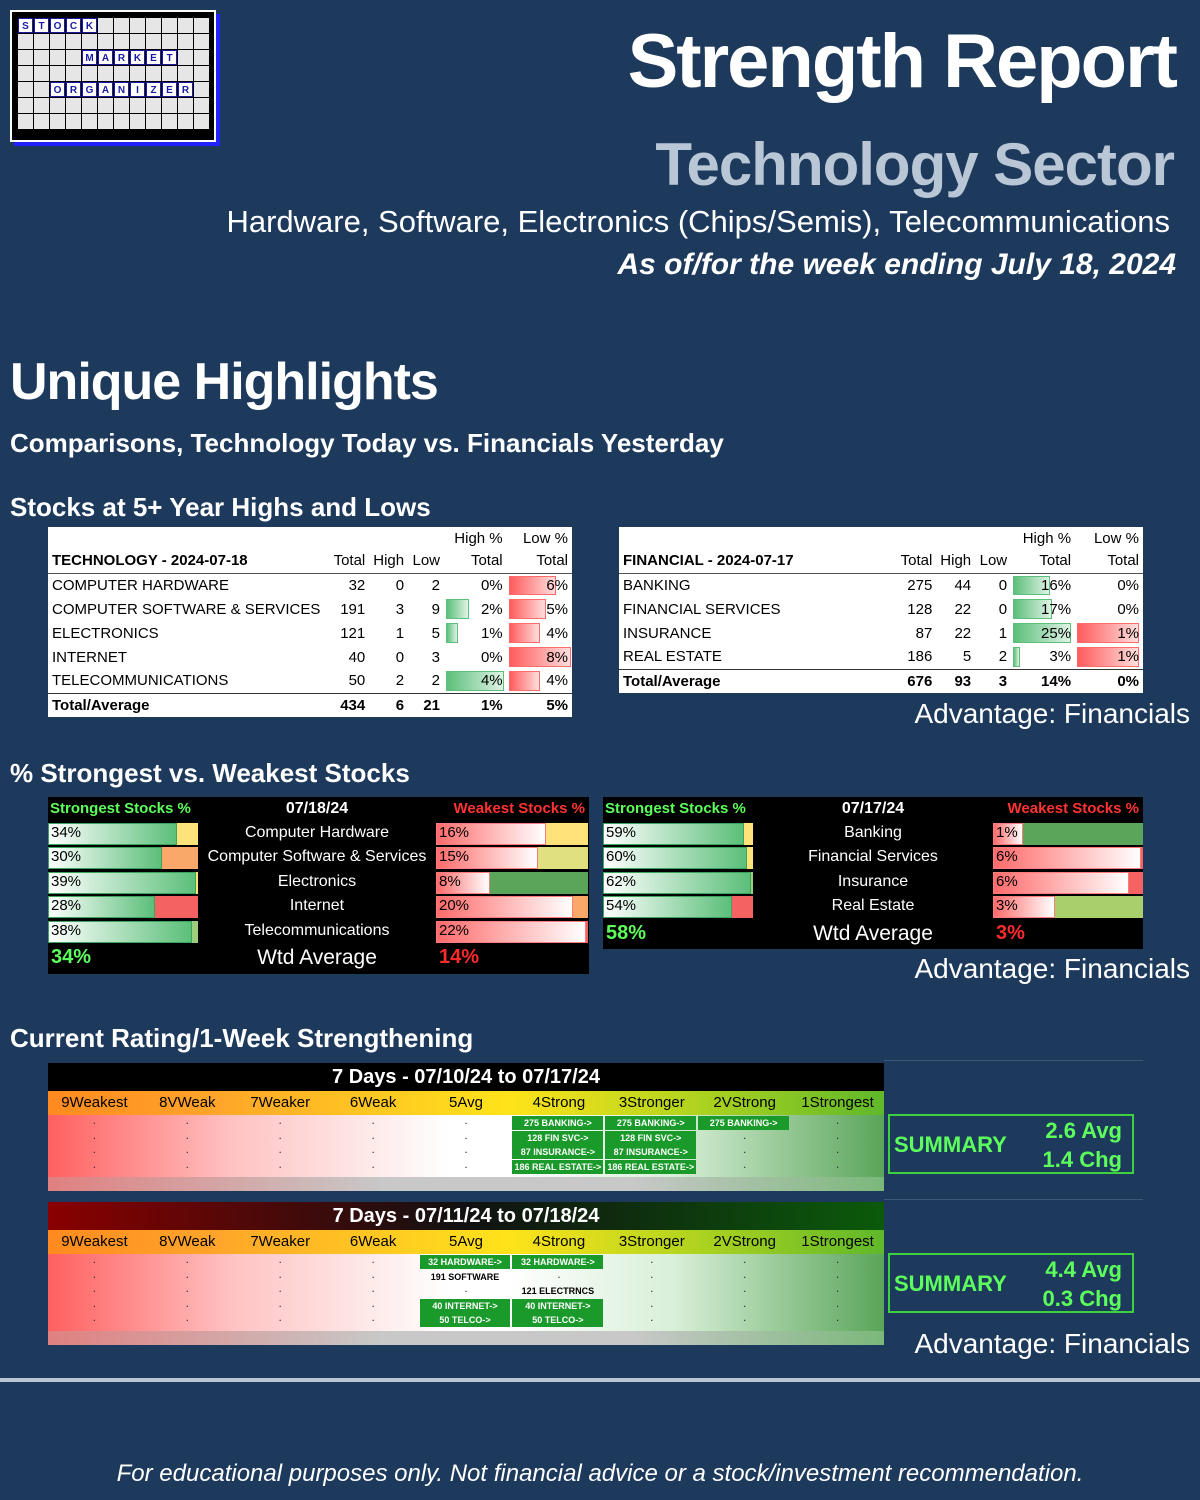  Describe the element at coordinates (1128, 585) in the screenshot. I see `low_pct-value: 0%` at that location.